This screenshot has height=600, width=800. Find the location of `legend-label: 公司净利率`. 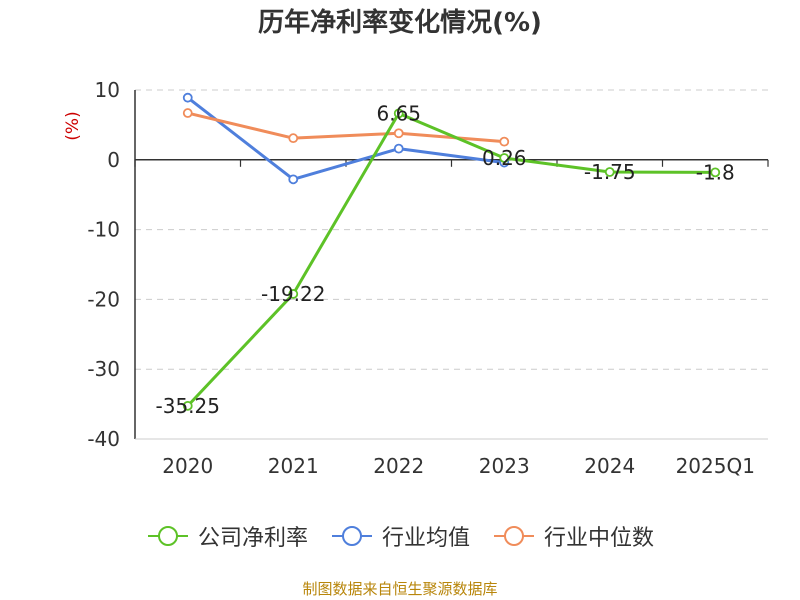

legend-label: 公司净利率 is located at coordinates (252, 538).